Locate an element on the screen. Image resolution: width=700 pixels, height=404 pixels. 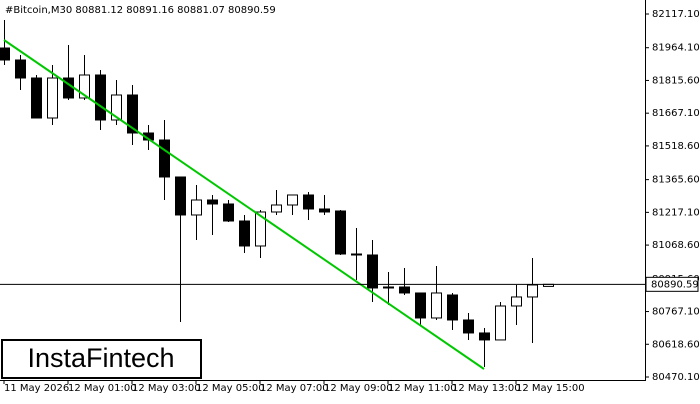
logo-box is located at coordinates (101, 359).